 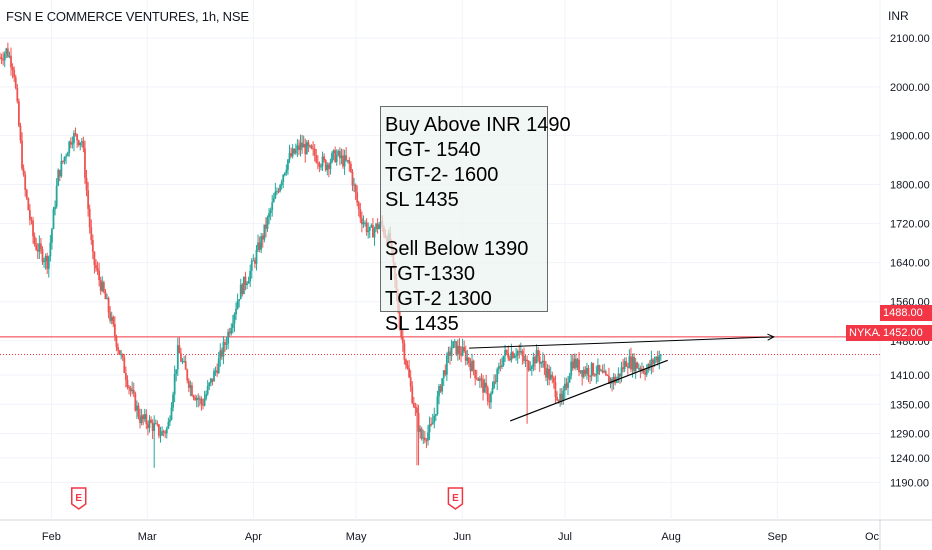 I want to click on y-tick-label: 2100.00, so click(x=910, y=39).